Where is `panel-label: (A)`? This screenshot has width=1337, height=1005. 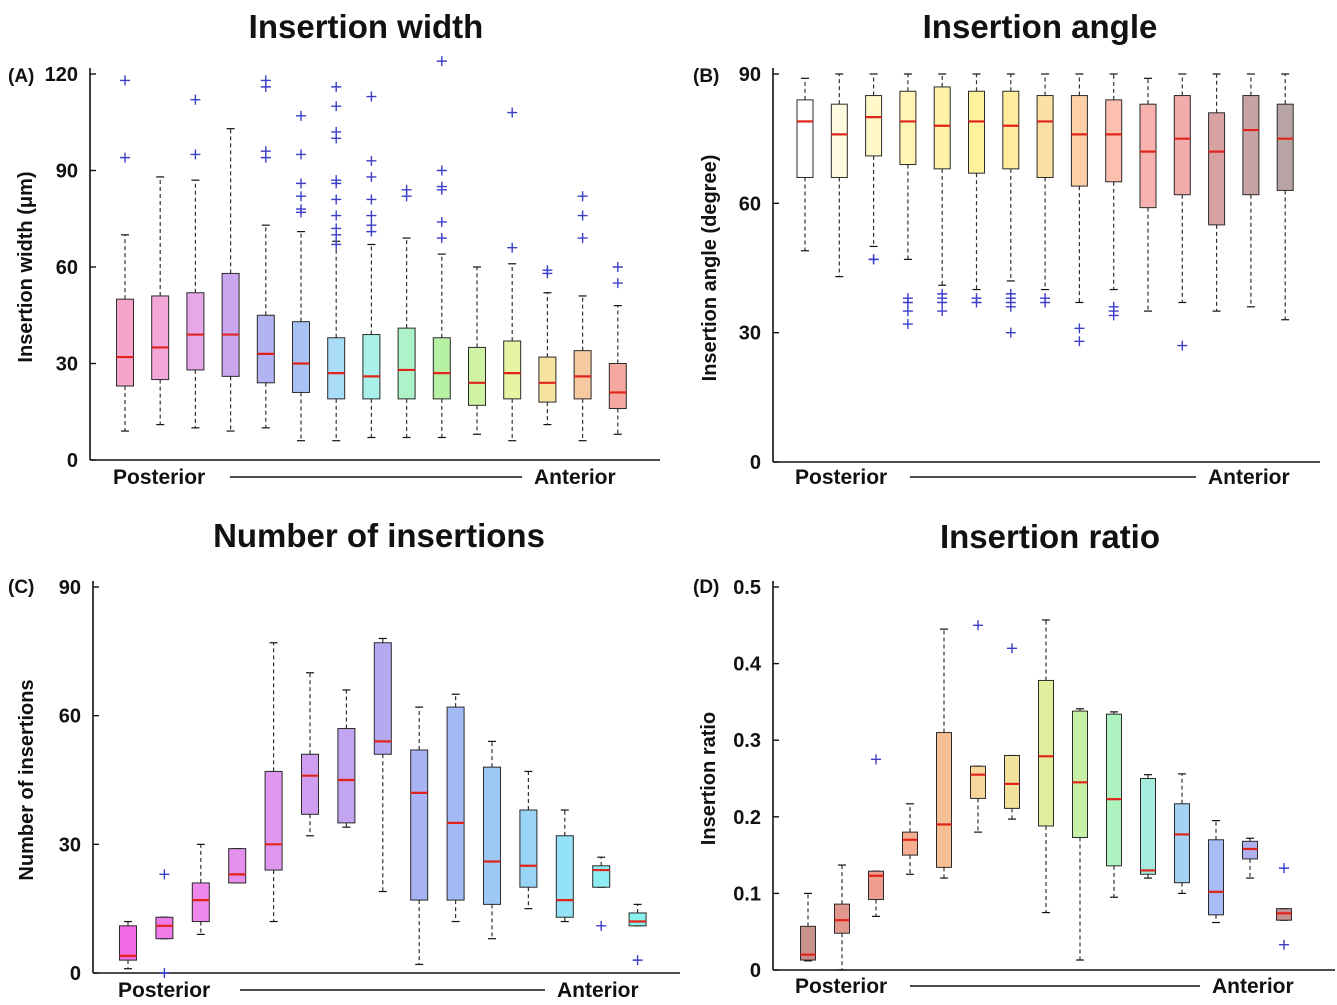
panel-label: (A) is located at coordinates (21, 76).